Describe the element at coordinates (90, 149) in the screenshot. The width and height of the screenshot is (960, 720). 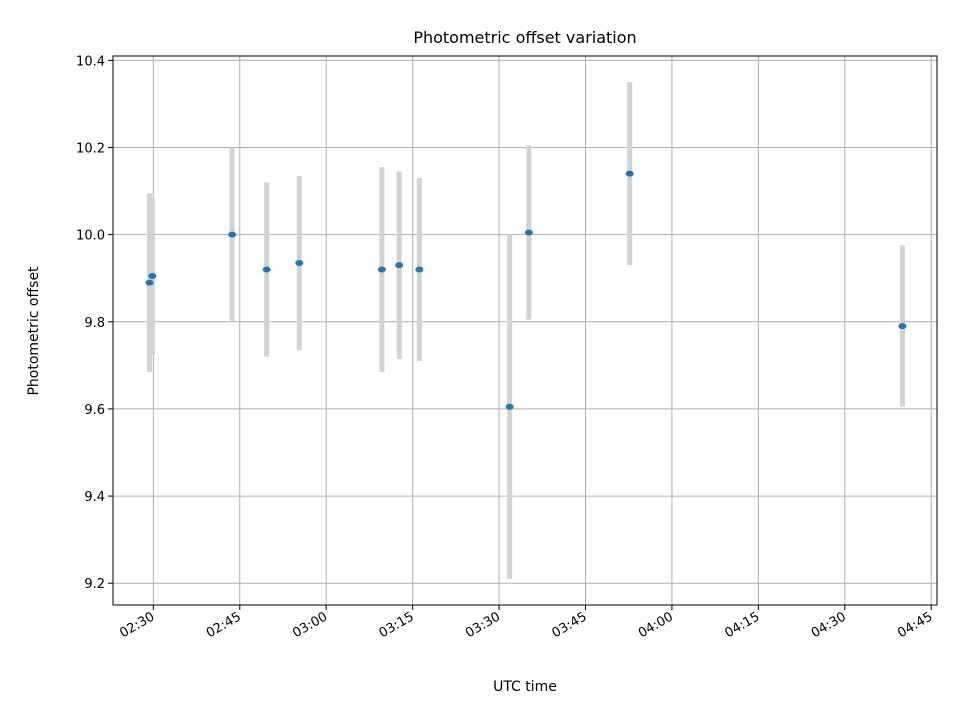
I see `y-tick-label: 10.2` at that location.